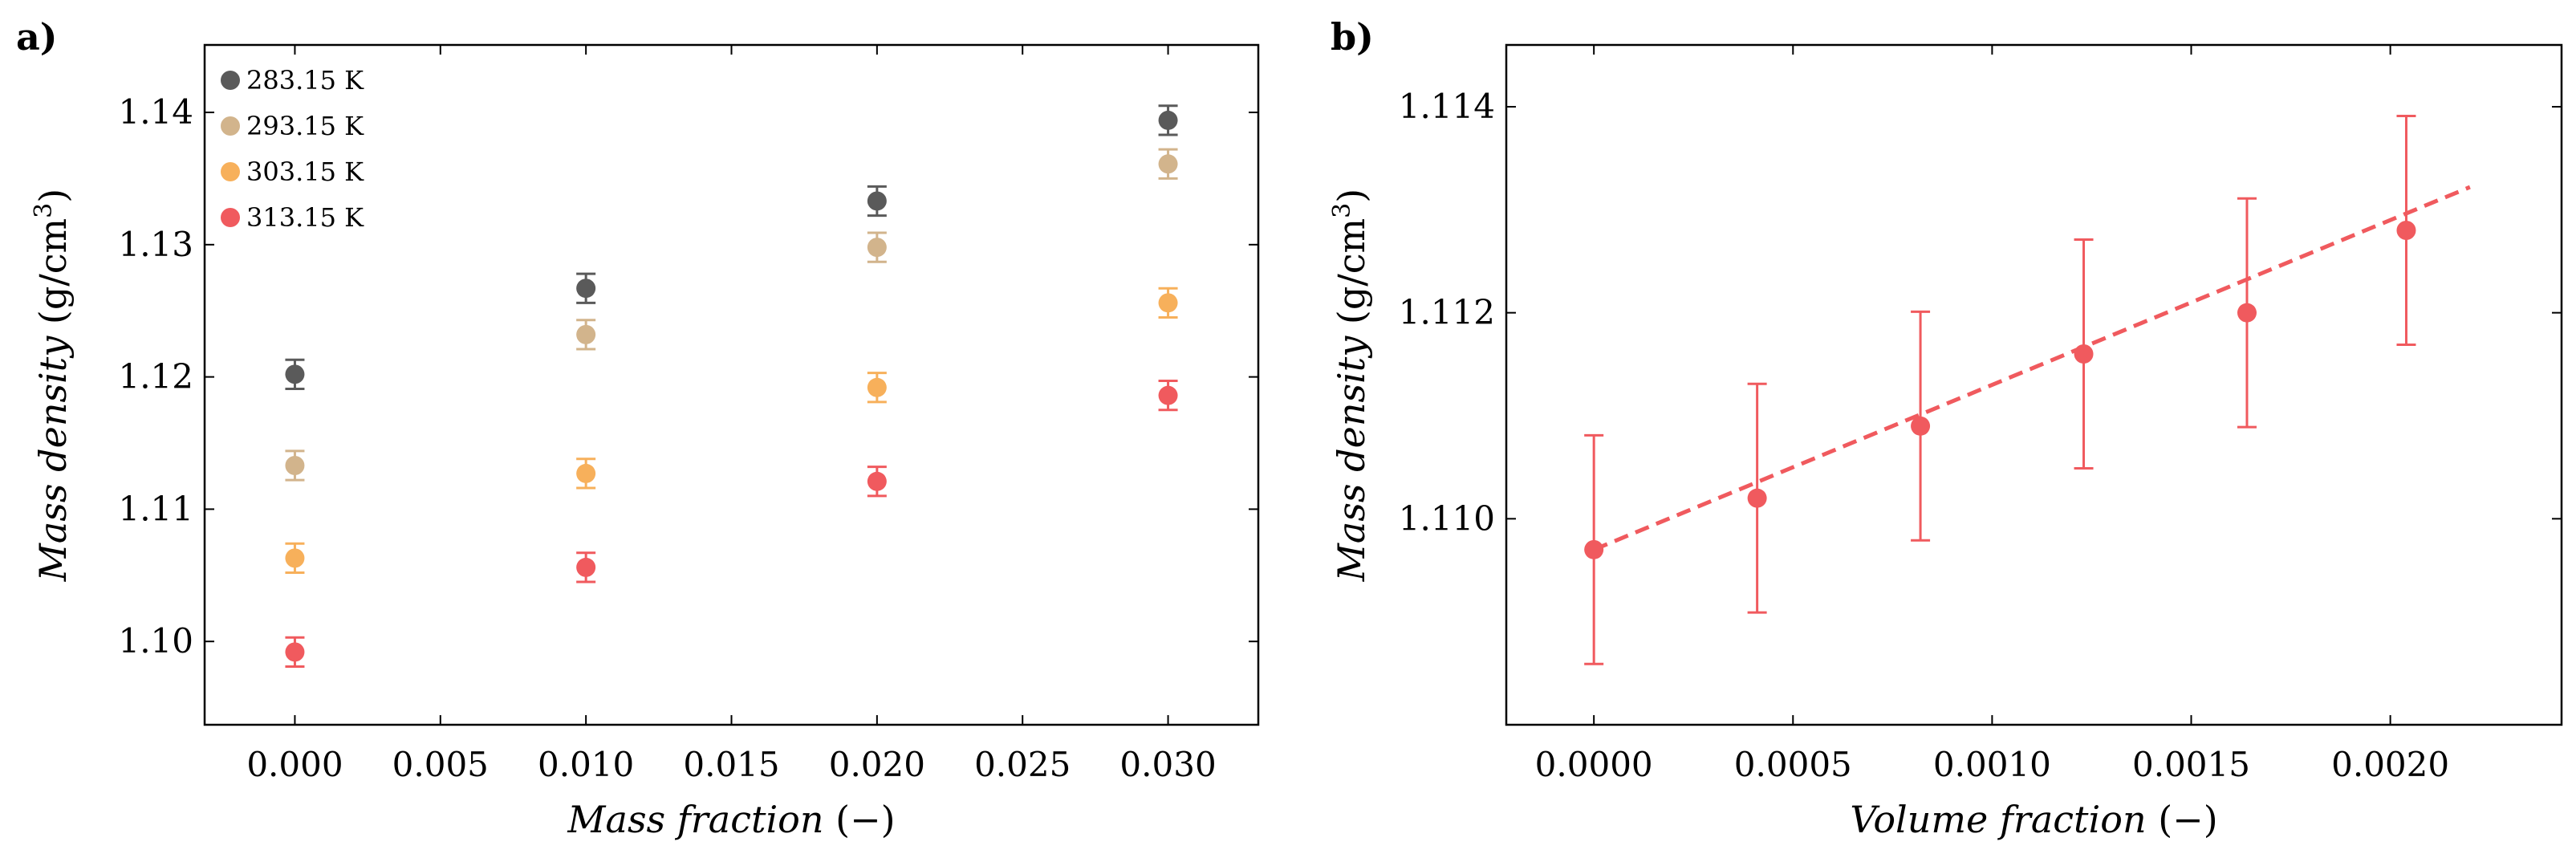  What do you see at coordinates (731, 764) in the screenshot?
I see `x-tick-label: 0.015` at bounding box center [731, 764].